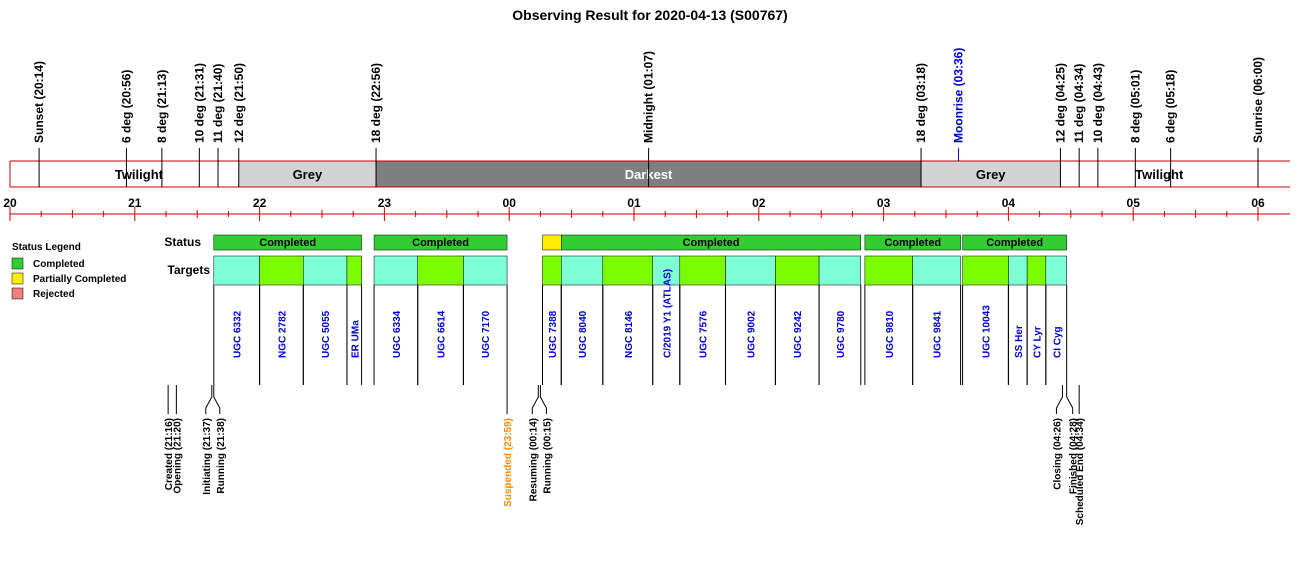 Image resolution: width=1300 pixels, height=565 pixels. I want to click on sun-event-label: 8 deg (21:13), so click(162, 106).